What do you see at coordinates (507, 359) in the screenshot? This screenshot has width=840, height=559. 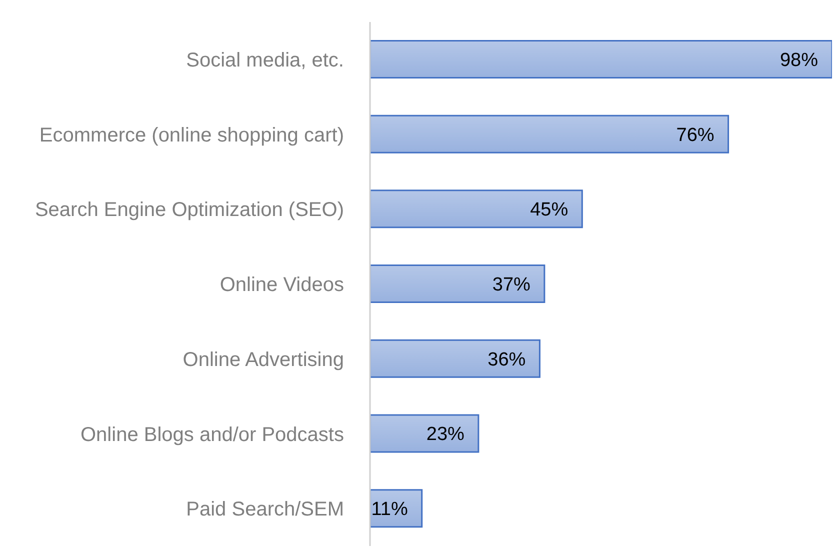 I see `data-label: 36%` at bounding box center [507, 359].